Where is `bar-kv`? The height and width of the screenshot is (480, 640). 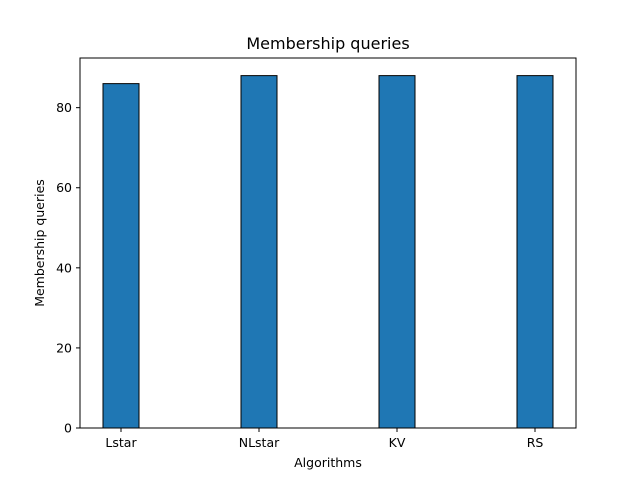 bar-kv is located at coordinates (397, 252).